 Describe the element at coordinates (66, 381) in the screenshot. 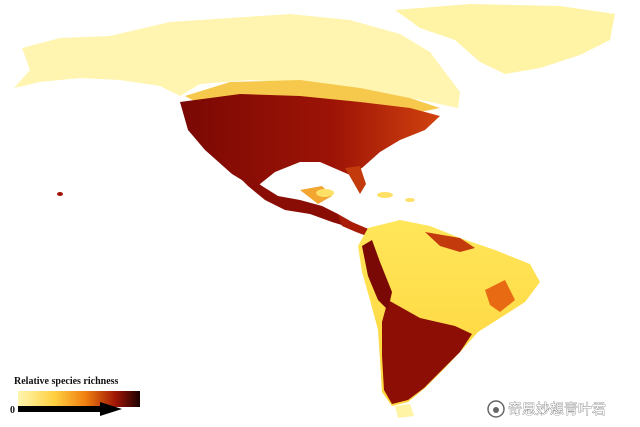

I see `legend-title: Relative species richness` at that location.